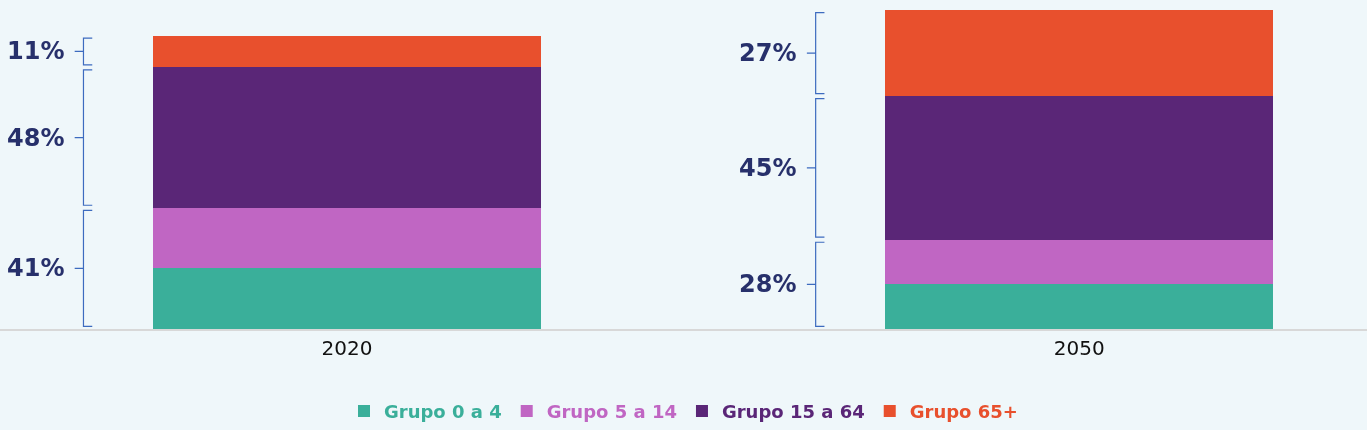  Describe the element at coordinates (793, 412) in the screenshot. I see `legend-label: Grupo 15 a 64` at that location.